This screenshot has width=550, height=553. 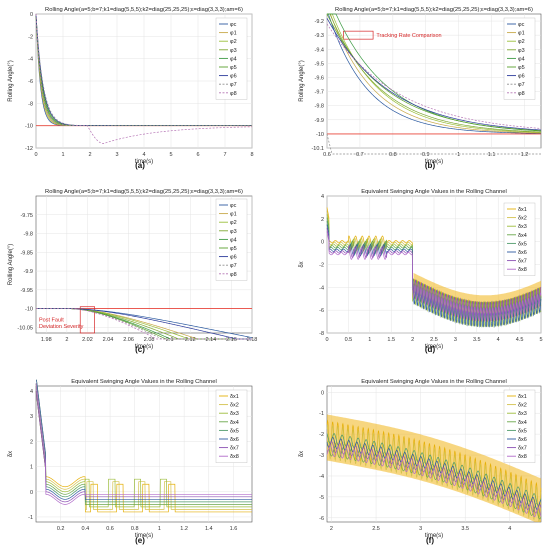 What do you see at coordinates (46, 340) in the screenshot?
I see `x-tick-label: 1.98` at bounding box center [46, 340].